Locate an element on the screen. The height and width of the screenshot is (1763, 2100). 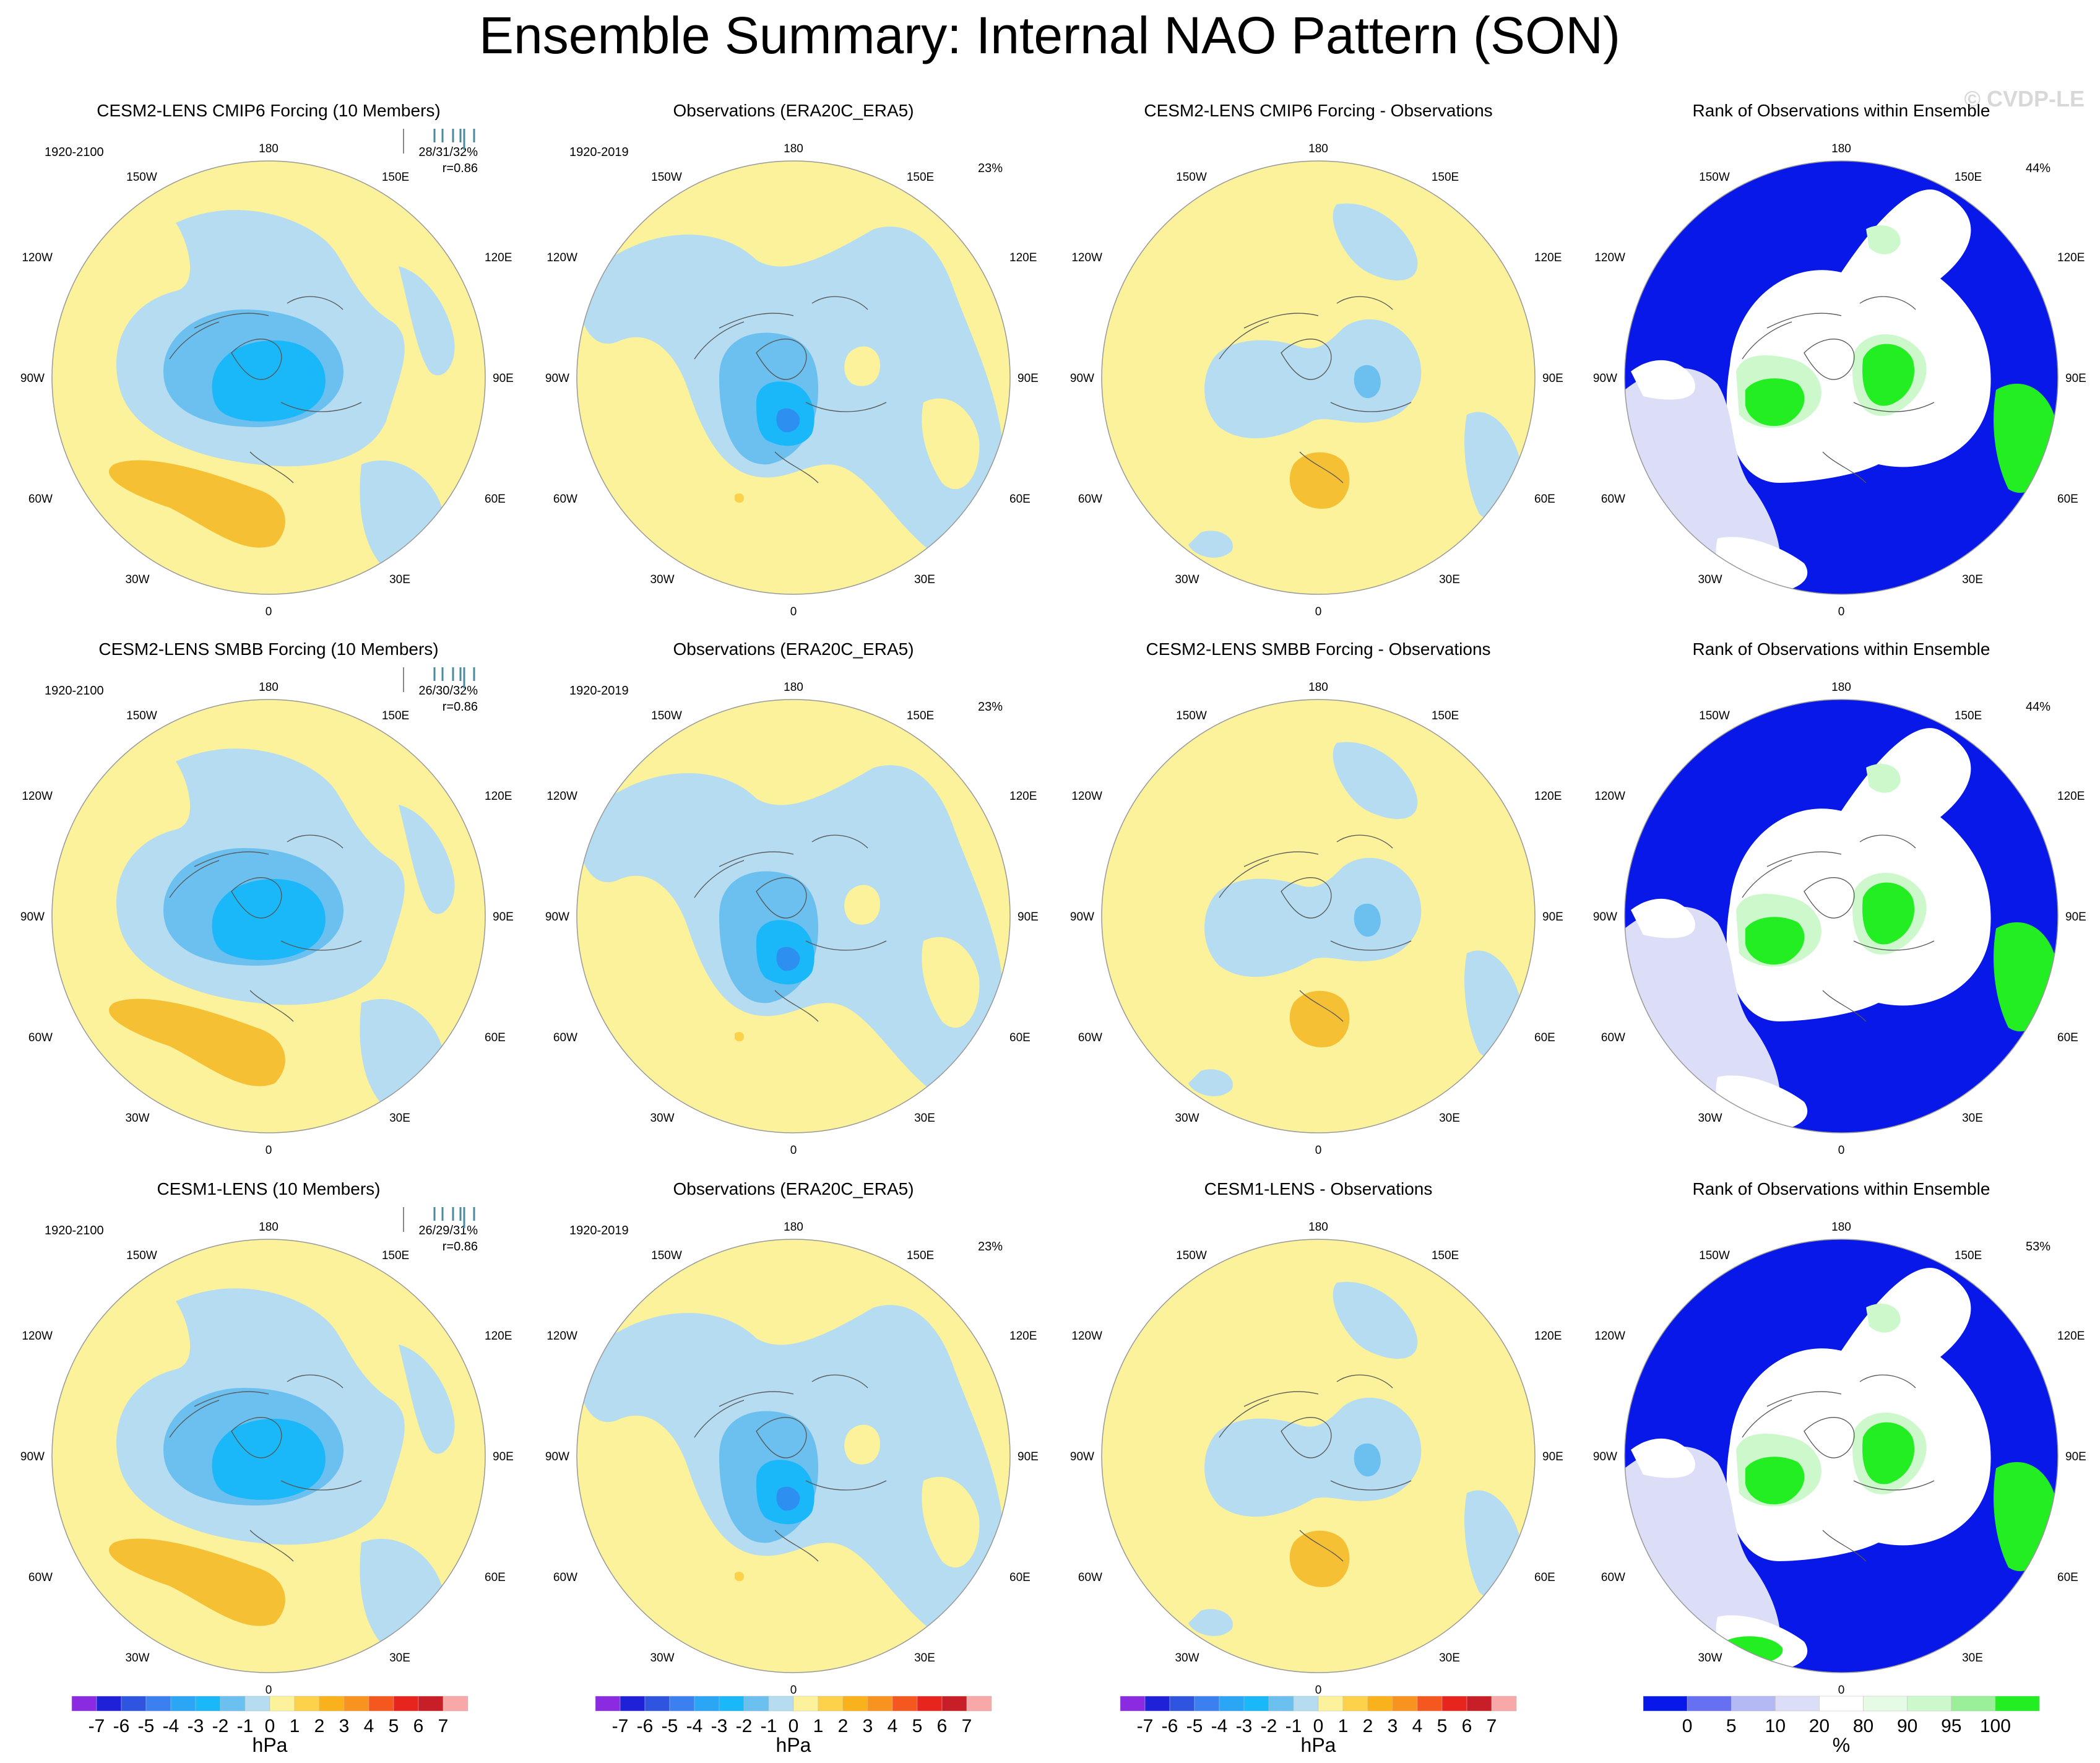
colorbar-label: 0 is located at coordinates (270, 1726).